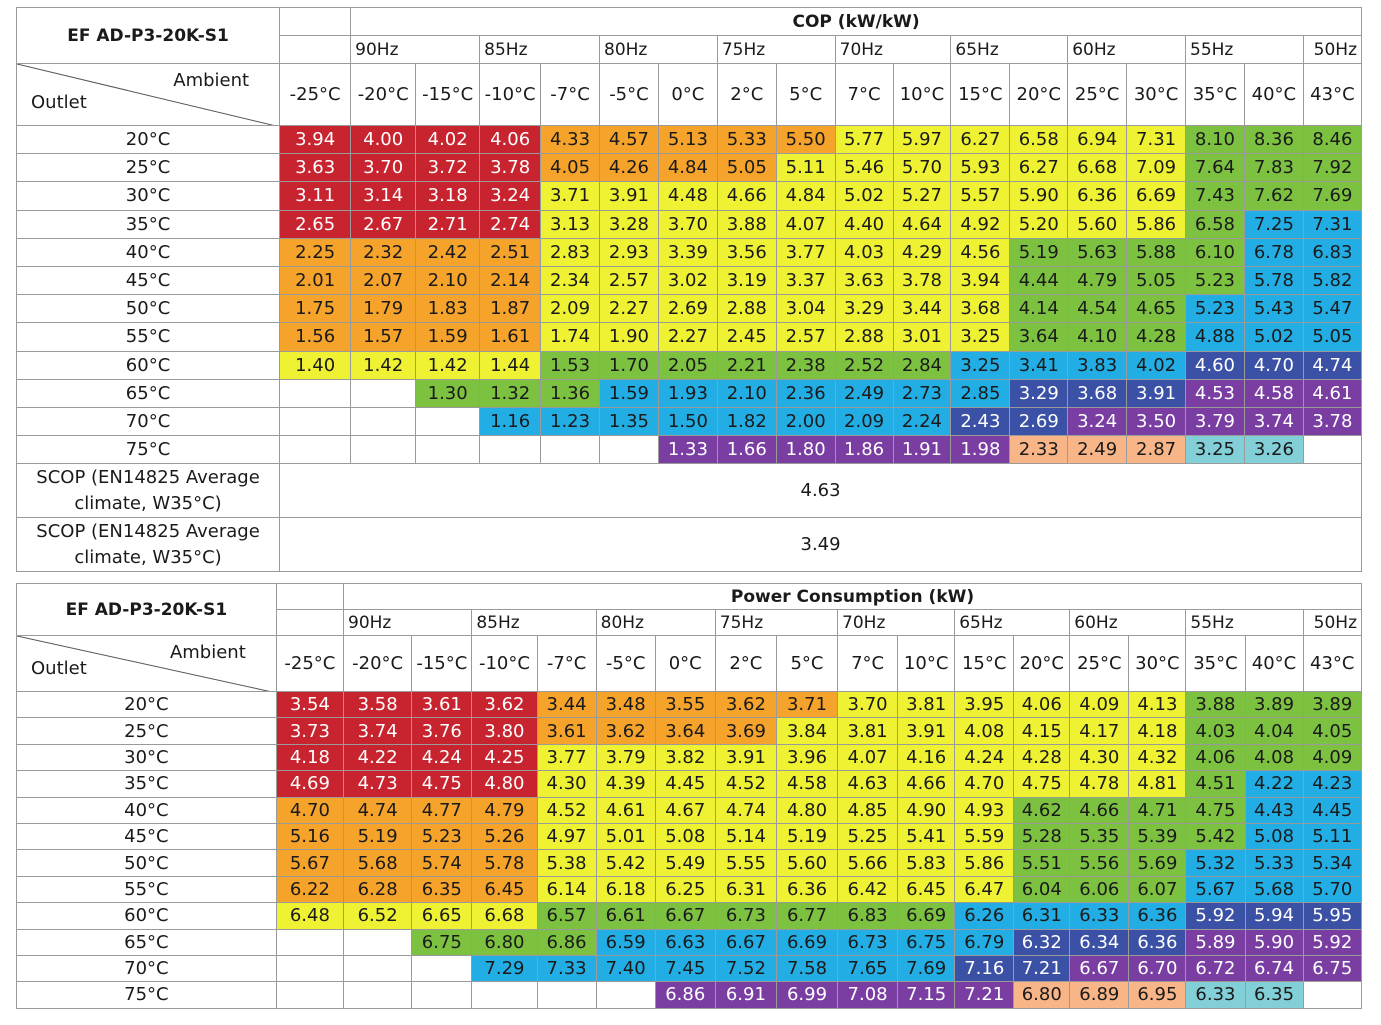 This screenshot has width=1381, height=1025. I want to click on title-row: EF AD-P3-20K-S1 COP (kW/kW), so click(688, 35).